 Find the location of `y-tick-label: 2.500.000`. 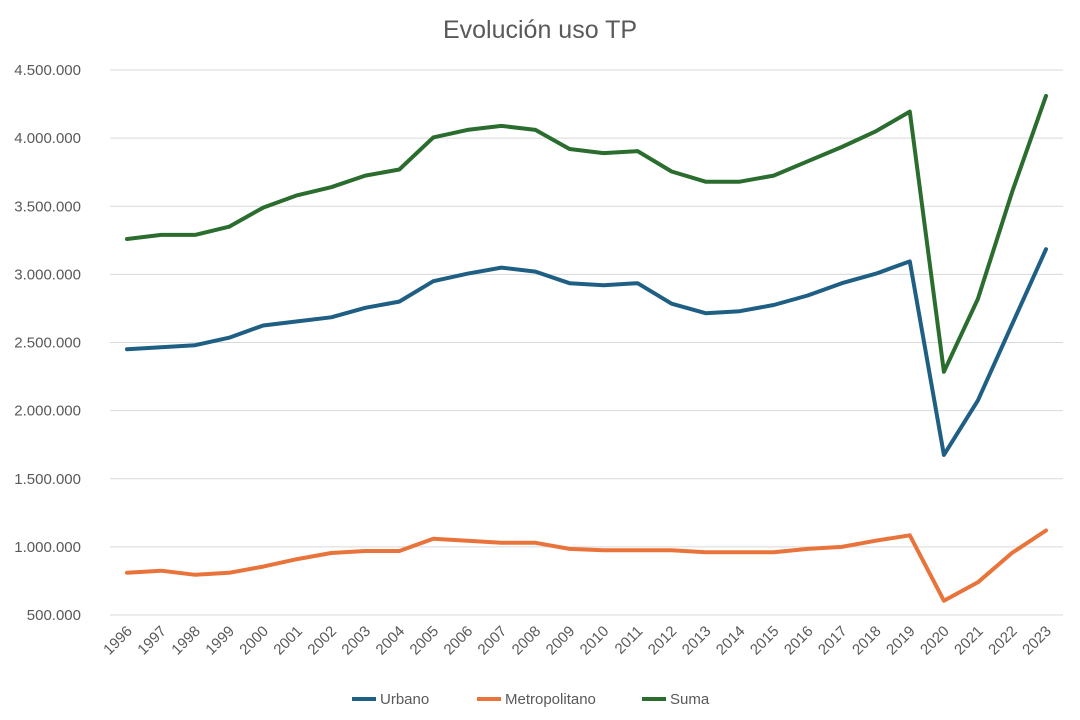

y-tick-label: 2.500.000 is located at coordinates (47, 343).